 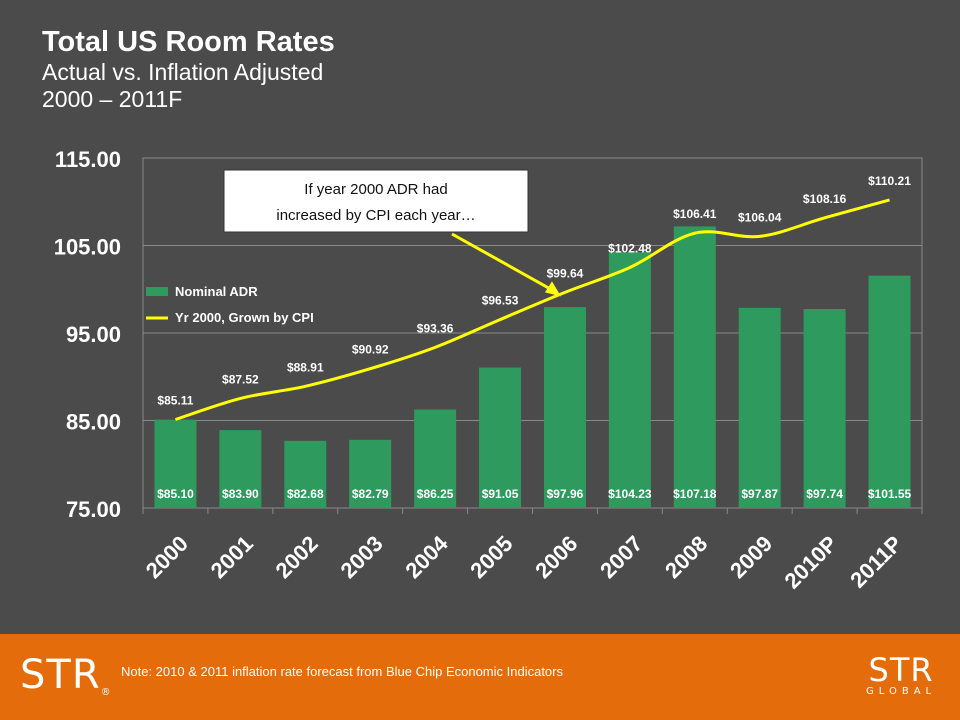 What do you see at coordinates (435, 494) in the screenshot?
I see `bar-label: $86.25` at bounding box center [435, 494].